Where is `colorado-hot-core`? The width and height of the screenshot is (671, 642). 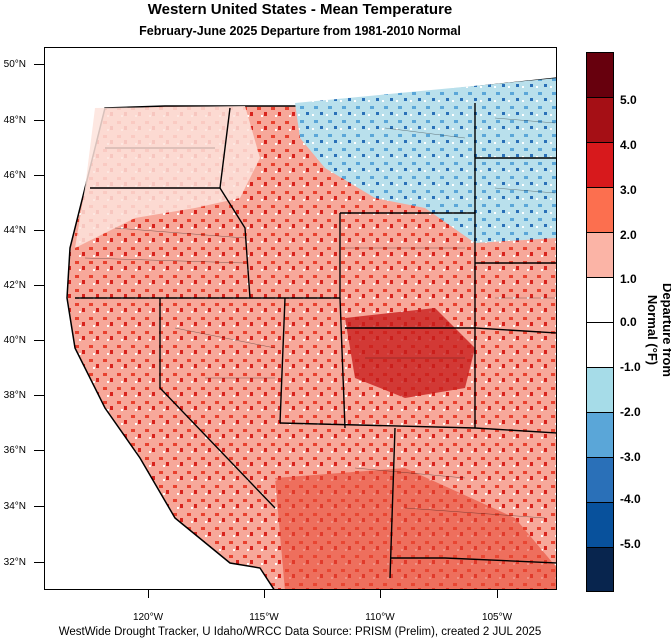 colorado-hot-core is located at coordinates (410, 353).